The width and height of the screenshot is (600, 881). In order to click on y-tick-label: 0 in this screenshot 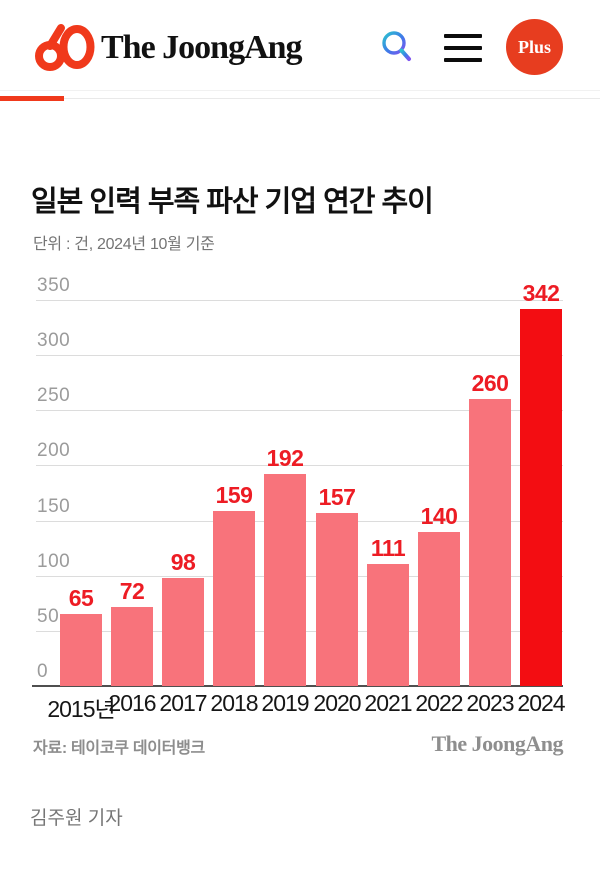, I will do `click(43, 671)`.